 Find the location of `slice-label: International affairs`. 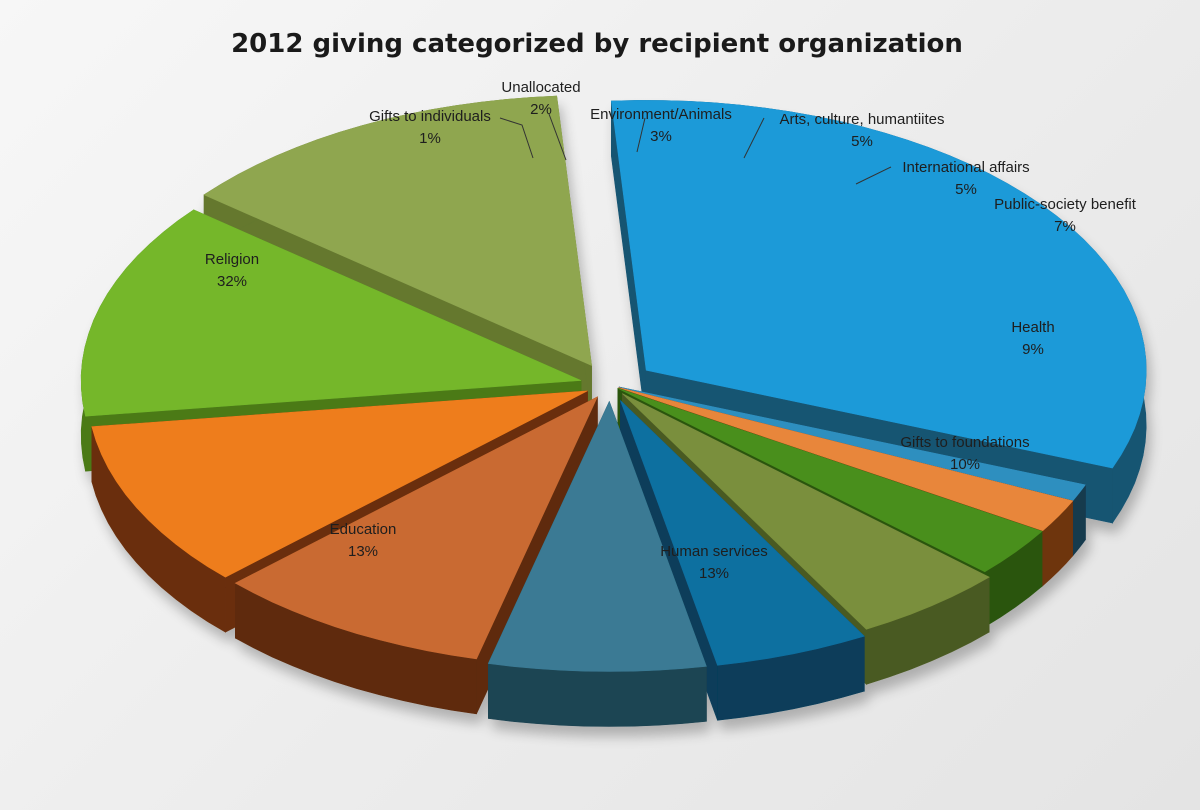

slice-label: International affairs is located at coordinates (965, 167).